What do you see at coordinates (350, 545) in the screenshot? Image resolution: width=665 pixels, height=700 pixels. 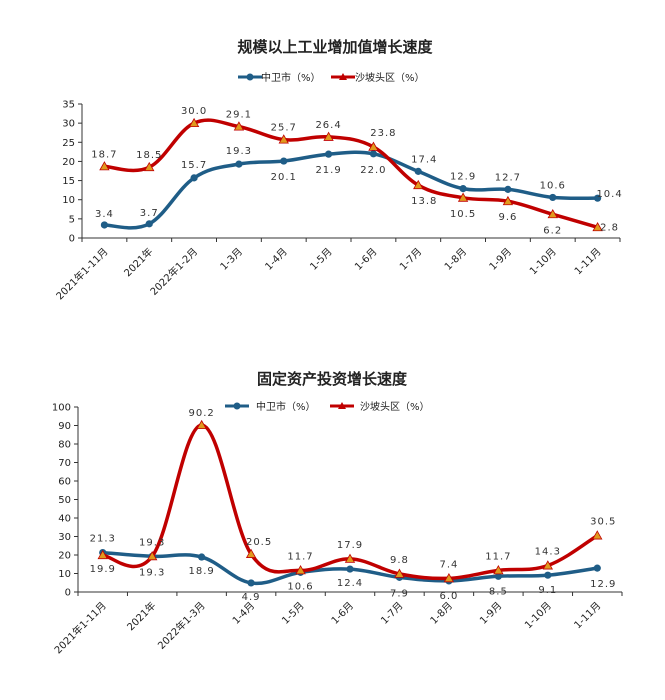 I see `data-label-2: 17.9` at bounding box center [350, 545].